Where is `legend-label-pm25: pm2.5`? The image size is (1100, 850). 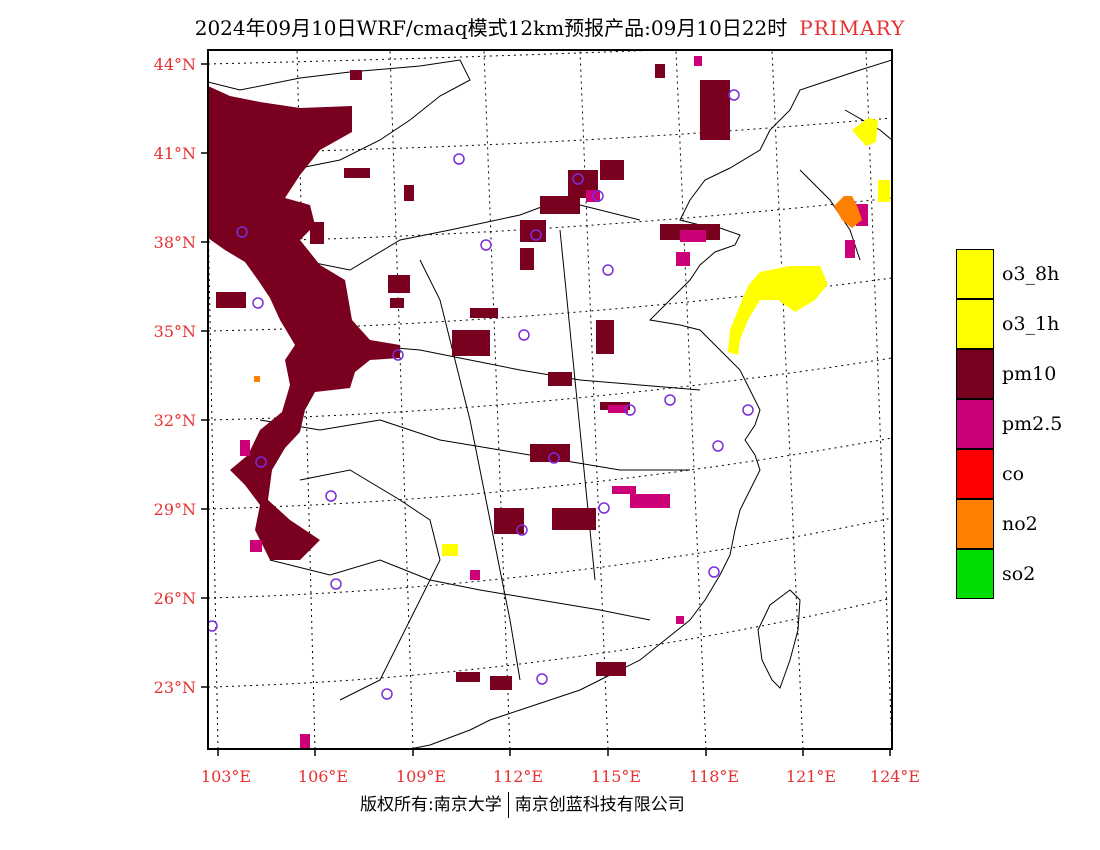 legend-label-pm25: pm2.5 is located at coordinates (1032, 424).